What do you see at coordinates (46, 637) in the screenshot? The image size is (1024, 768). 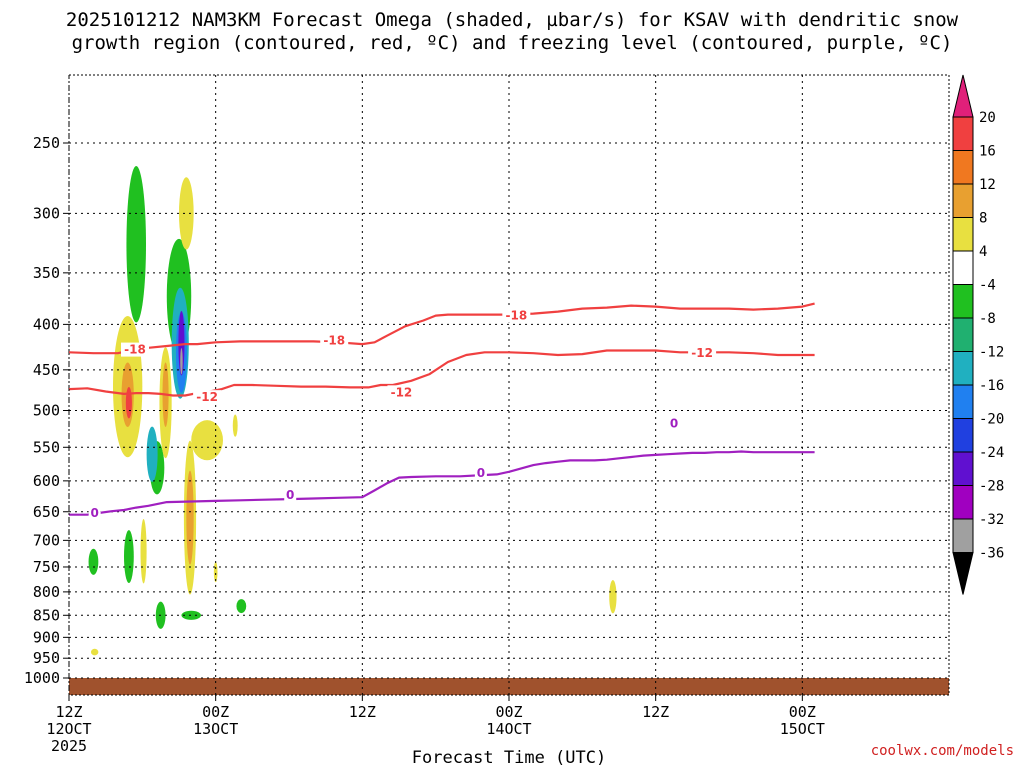 I see `y-tick-label-900: 900` at bounding box center [46, 637].